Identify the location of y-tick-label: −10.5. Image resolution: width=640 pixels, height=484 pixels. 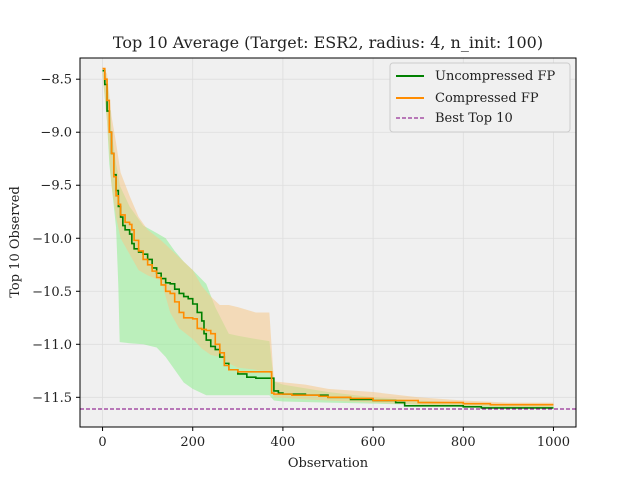
(52, 292).